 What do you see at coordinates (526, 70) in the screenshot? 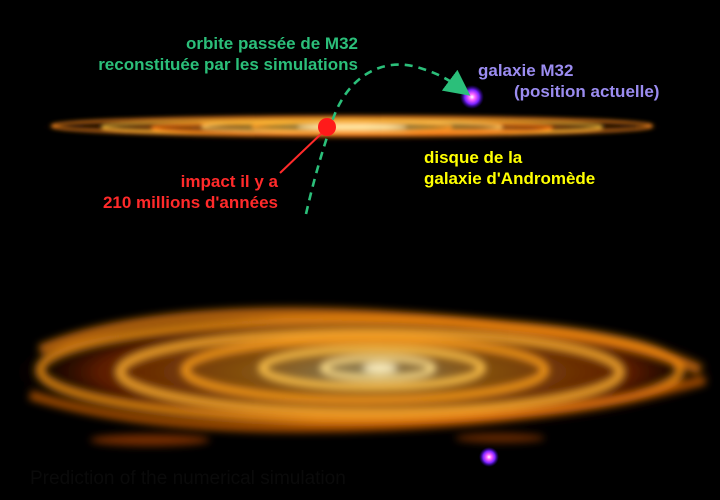
I see `m32-label-line-1: galaxie M32` at bounding box center [526, 70].